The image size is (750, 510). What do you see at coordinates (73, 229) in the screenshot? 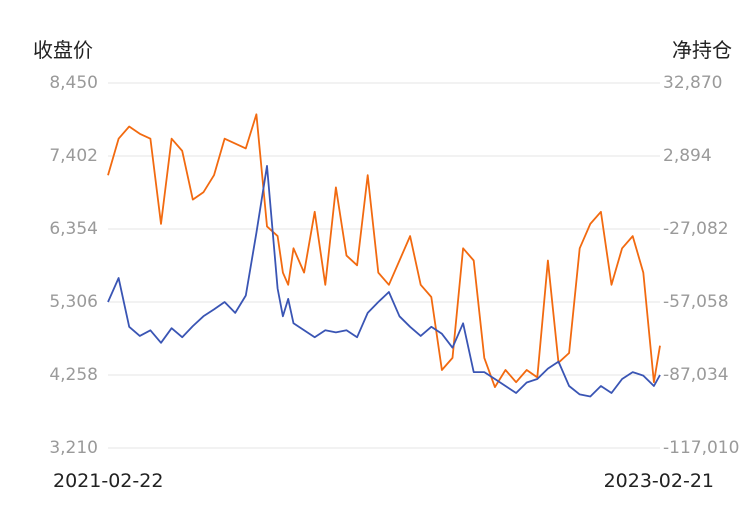
I see `left-tick-label: 6,354` at bounding box center [73, 229].